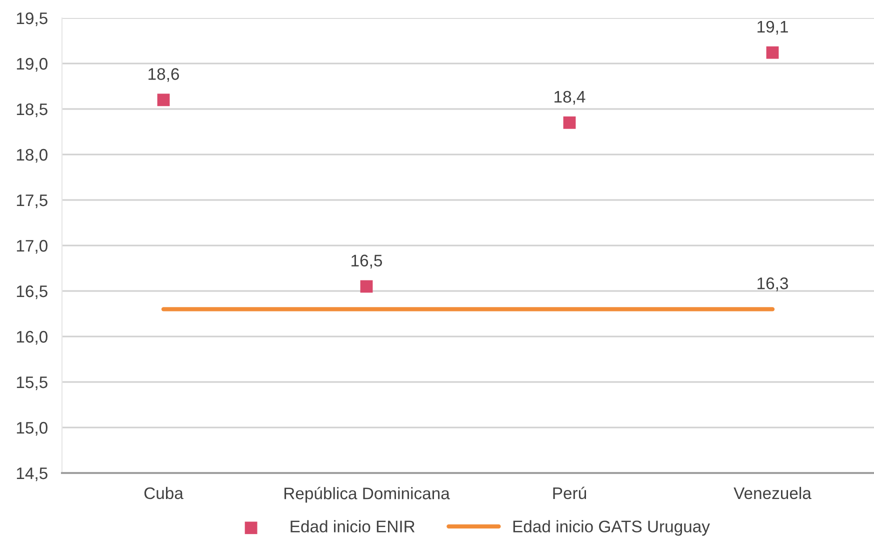 This screenshot has width=874, height=552. What do you see at coordinates (773, 493) in the screenshot?
I see `x-tick-label: Venezuela` at bounding box center [773, 493].